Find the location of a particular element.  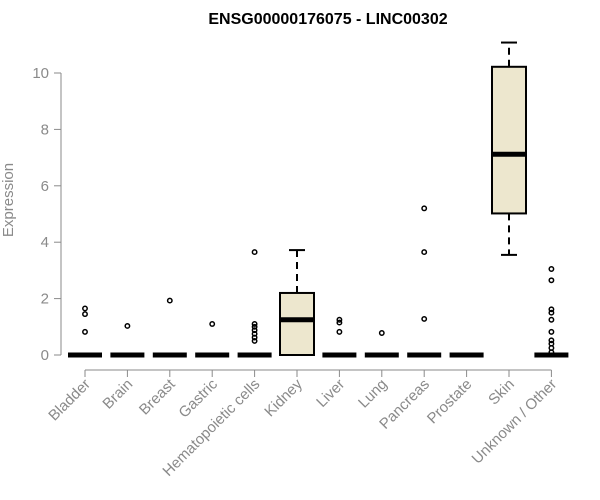

x-tick-label: Prostate is located at coordinates (450, 402).